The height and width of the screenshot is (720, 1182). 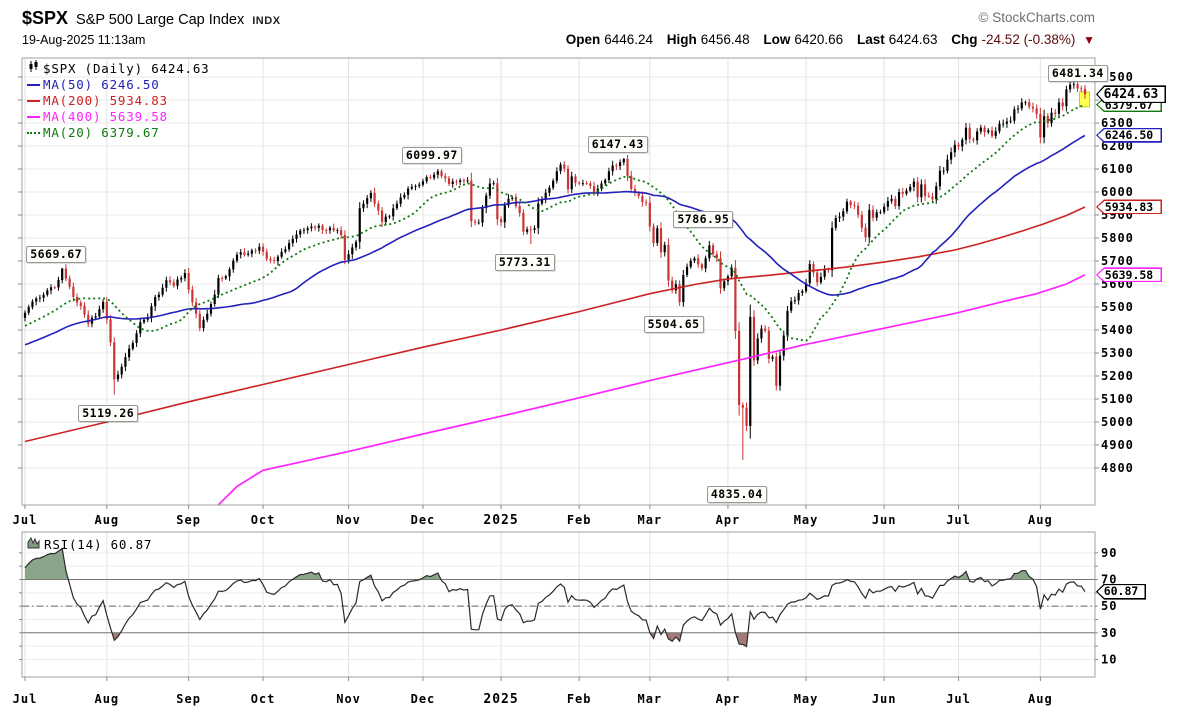 What do you see at coordinates (1109, 579) in the screenshot?
I see `rsi-axis-label: 70` at bounding box center [1109, 579].